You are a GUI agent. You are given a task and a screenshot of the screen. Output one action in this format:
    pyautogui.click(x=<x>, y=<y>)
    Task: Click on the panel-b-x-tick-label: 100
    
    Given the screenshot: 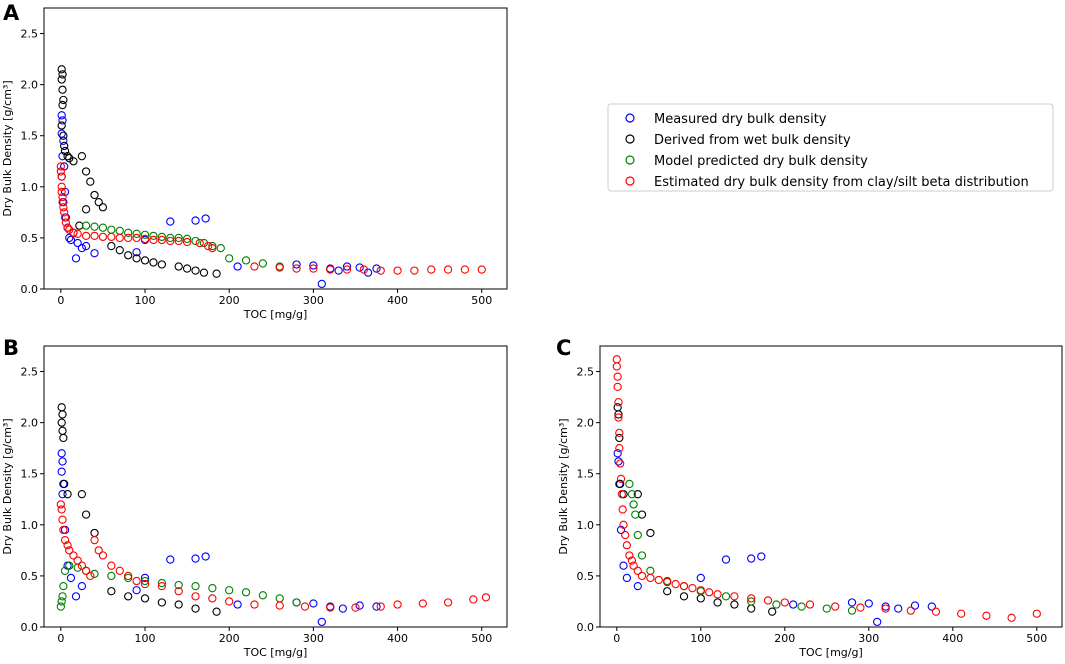 What is the action you would take?
    pyautogui.click(x=145, y=638)
    